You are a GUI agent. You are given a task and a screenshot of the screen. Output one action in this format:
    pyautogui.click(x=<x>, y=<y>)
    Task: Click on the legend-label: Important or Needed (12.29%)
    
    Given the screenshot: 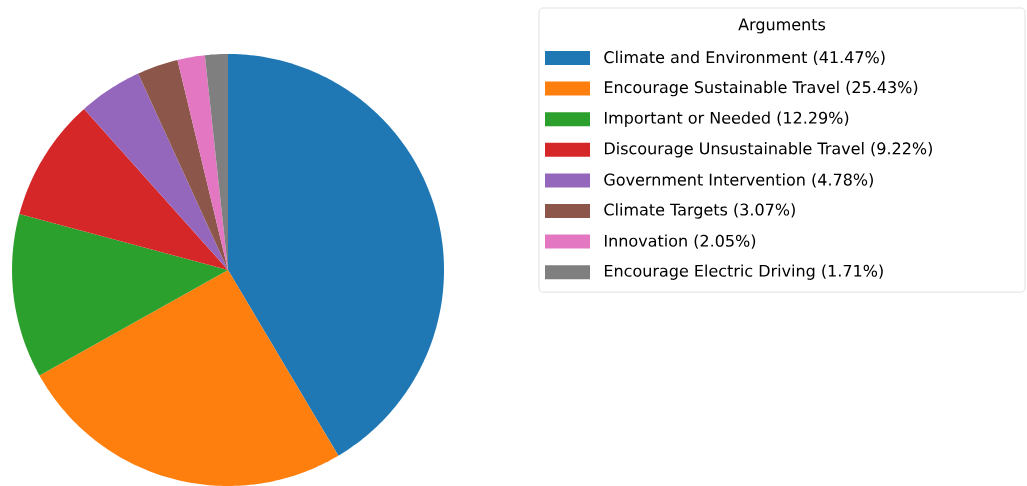 What is the action you would take?
    pyautogui.click(x=726, y=119)
    